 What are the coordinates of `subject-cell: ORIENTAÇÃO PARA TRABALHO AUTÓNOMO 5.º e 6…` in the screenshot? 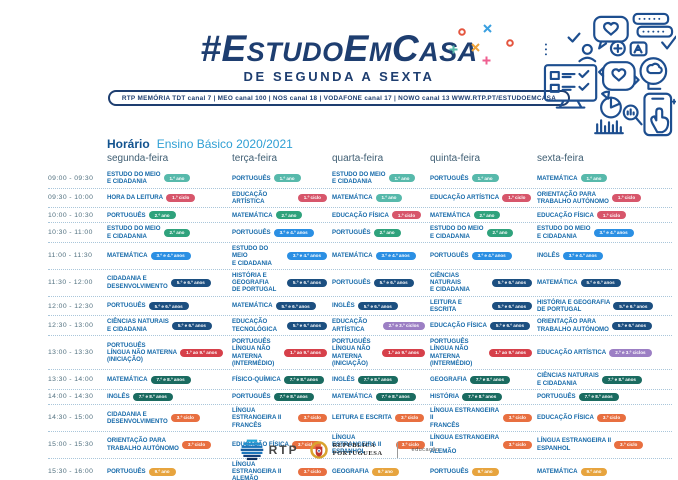 It's located at (604, 325).